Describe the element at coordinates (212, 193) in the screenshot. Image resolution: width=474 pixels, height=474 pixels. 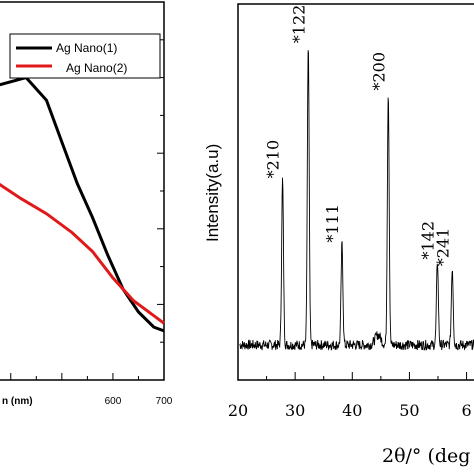
I see `xrd-y-axis-label: Intensity(a.u)` at that location.